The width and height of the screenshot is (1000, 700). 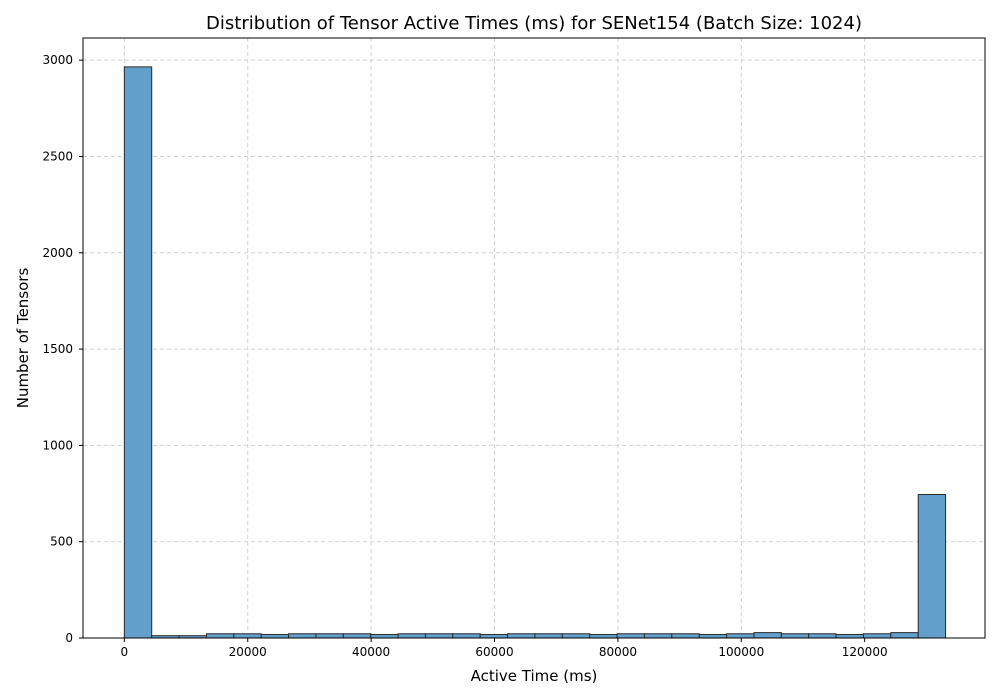 What do you see at coordinates (61, 542) in the screenshot?
I see `y-tick-label: 500` at bounding box center [61, 542].